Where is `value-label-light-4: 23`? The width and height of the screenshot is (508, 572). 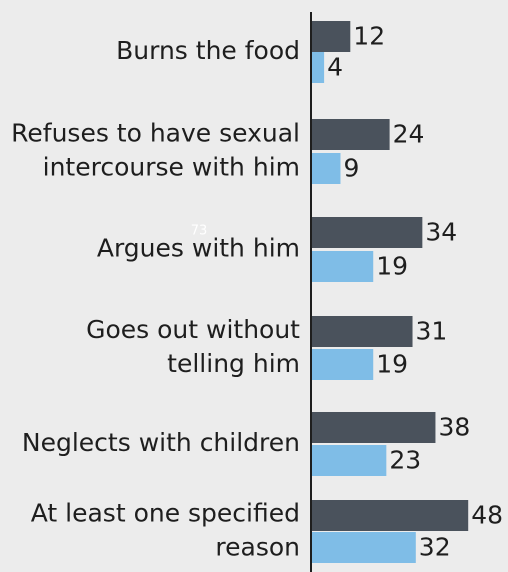 value-label-light-4: 23 is located at coordinates (405, 460).